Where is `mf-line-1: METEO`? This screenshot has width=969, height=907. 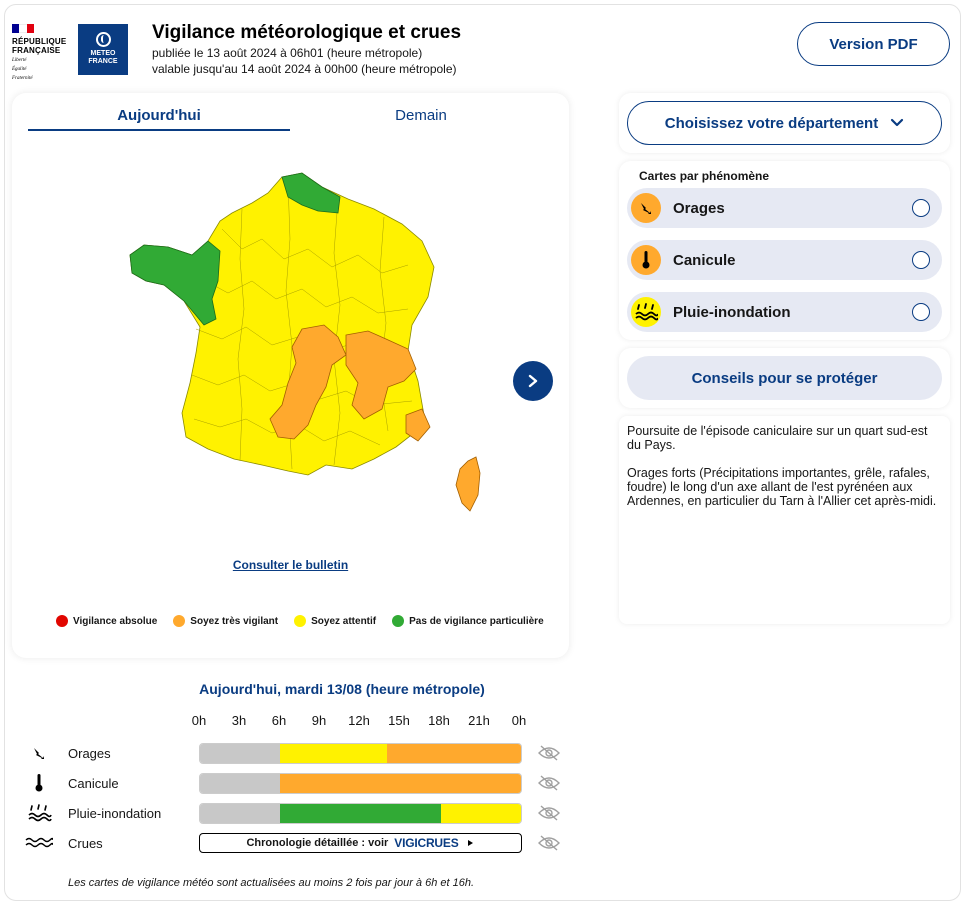 mf-line-1: METEO is located at coordinates (103, 53).